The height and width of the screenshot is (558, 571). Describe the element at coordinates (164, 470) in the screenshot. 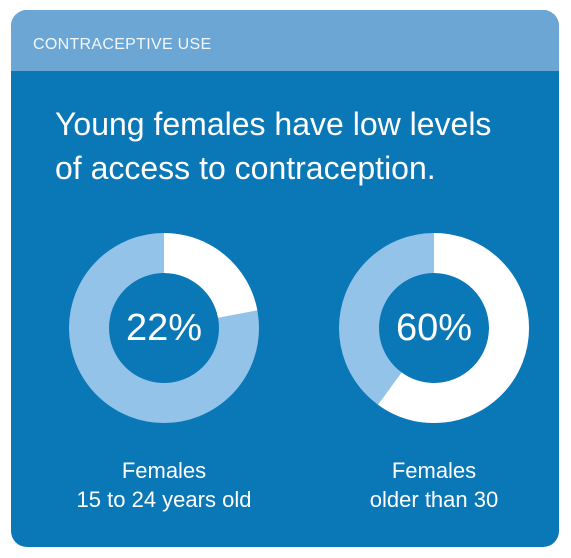

I see `caption-young-line-1: Females` at that location.